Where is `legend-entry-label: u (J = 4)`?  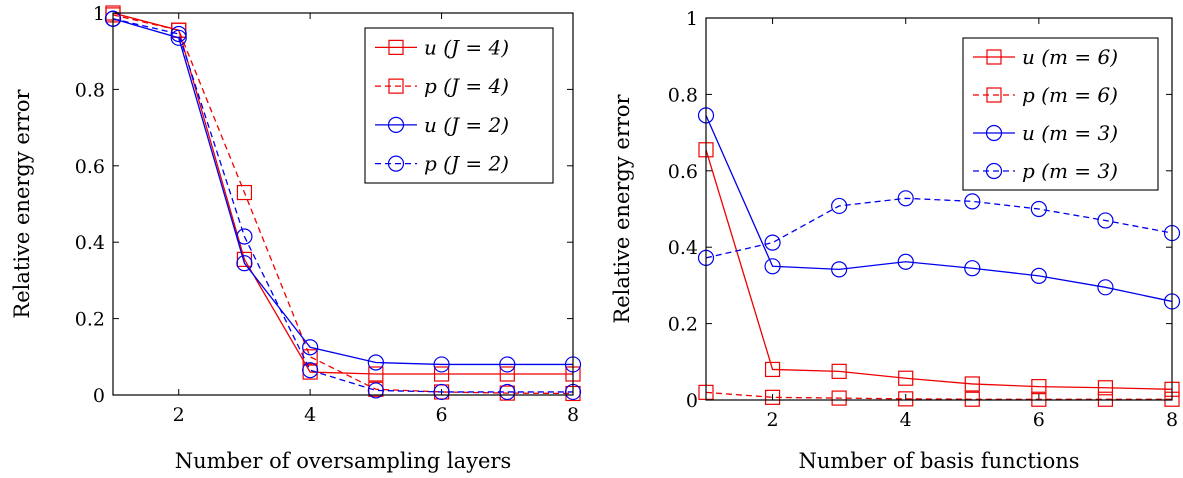
legend-entry-label: u (J = 4) is located at coordinates (466, 47).